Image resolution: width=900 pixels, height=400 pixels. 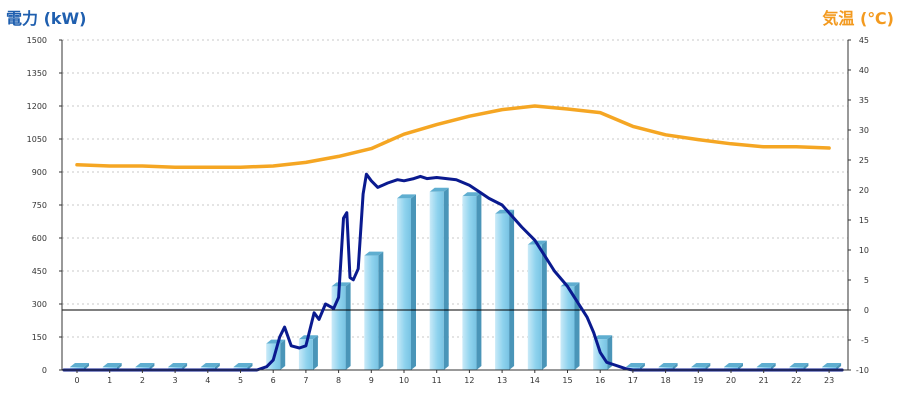 What do you see at coordinates (37, 73) in the screenshot?
I see `left-tick-label: 1350` at bounding box center [37, 73].